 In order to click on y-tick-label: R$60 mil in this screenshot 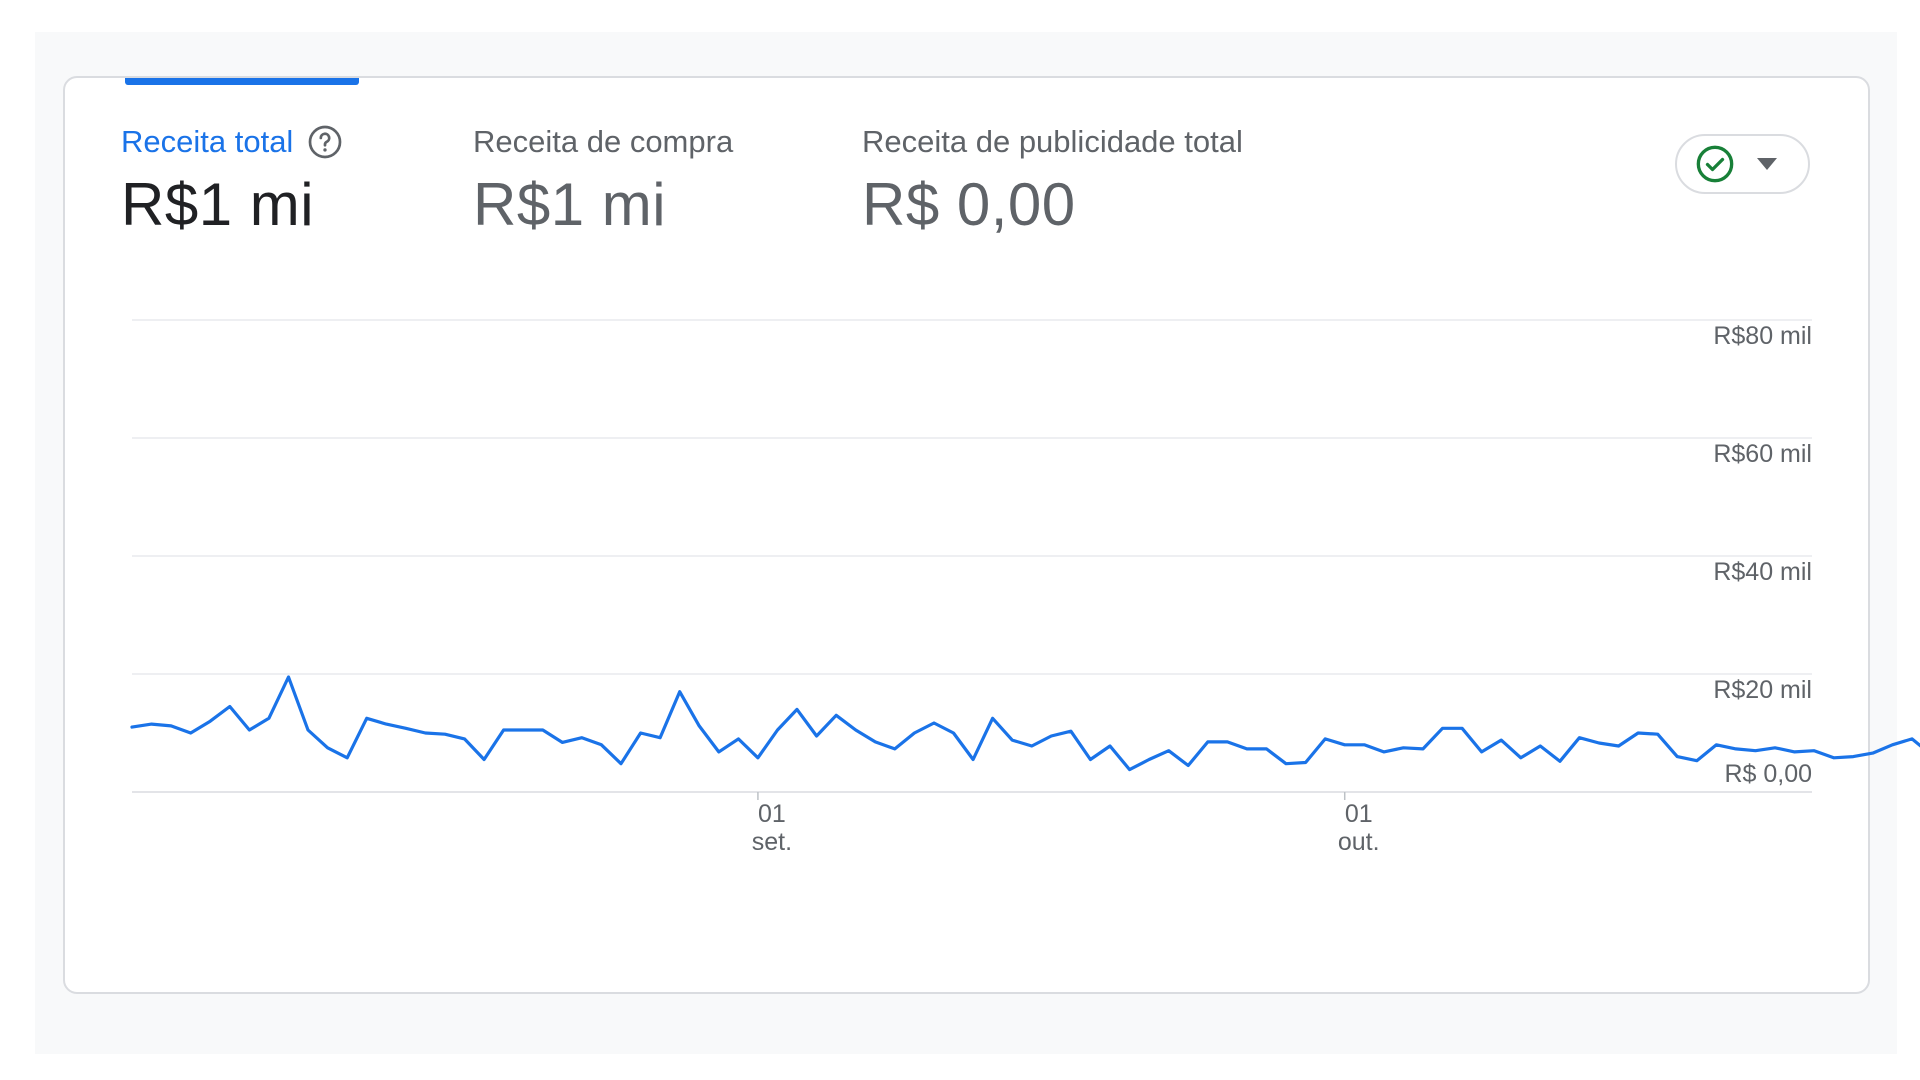, I will do `click(1762, 454)`.